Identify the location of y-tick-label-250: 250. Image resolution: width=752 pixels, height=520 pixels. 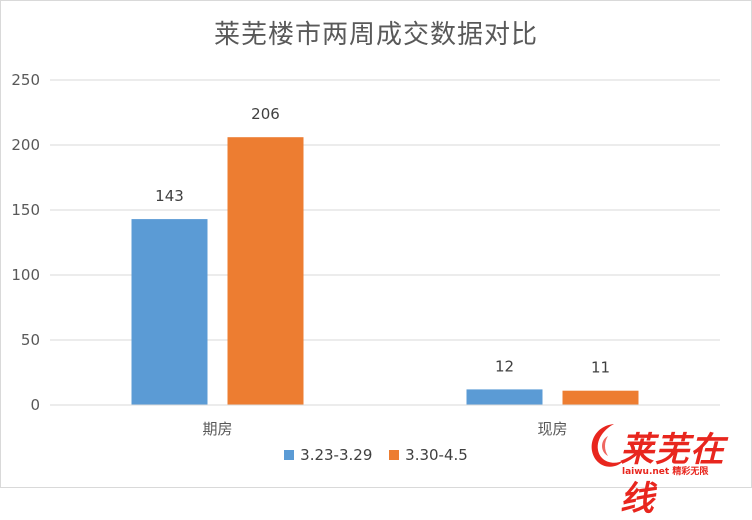
(25, 80).